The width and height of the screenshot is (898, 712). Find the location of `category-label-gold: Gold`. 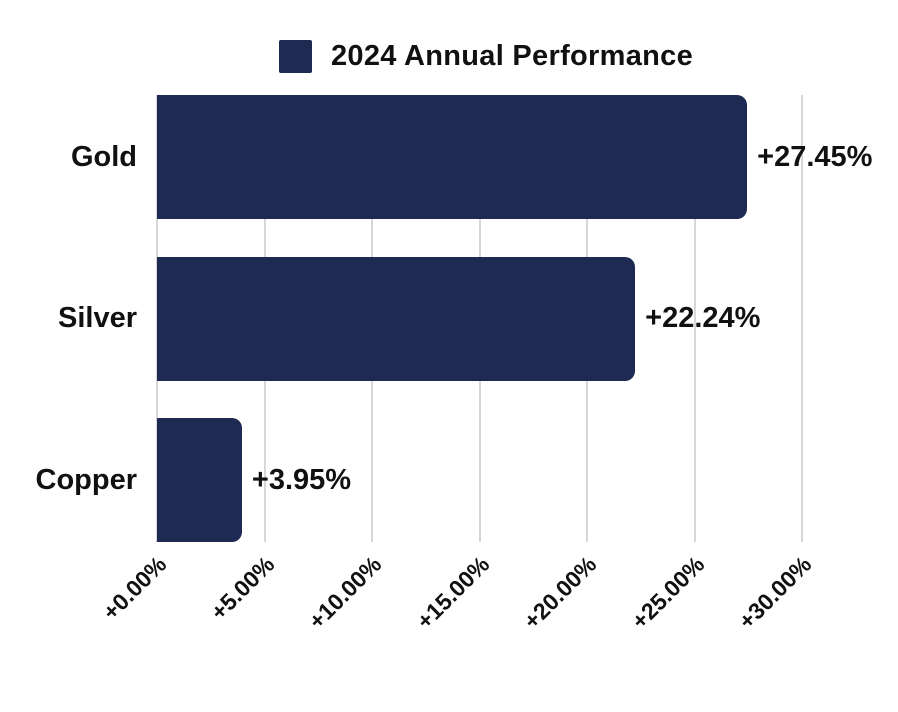

category-label-gold: Gold is located at coordinates (103, 156).